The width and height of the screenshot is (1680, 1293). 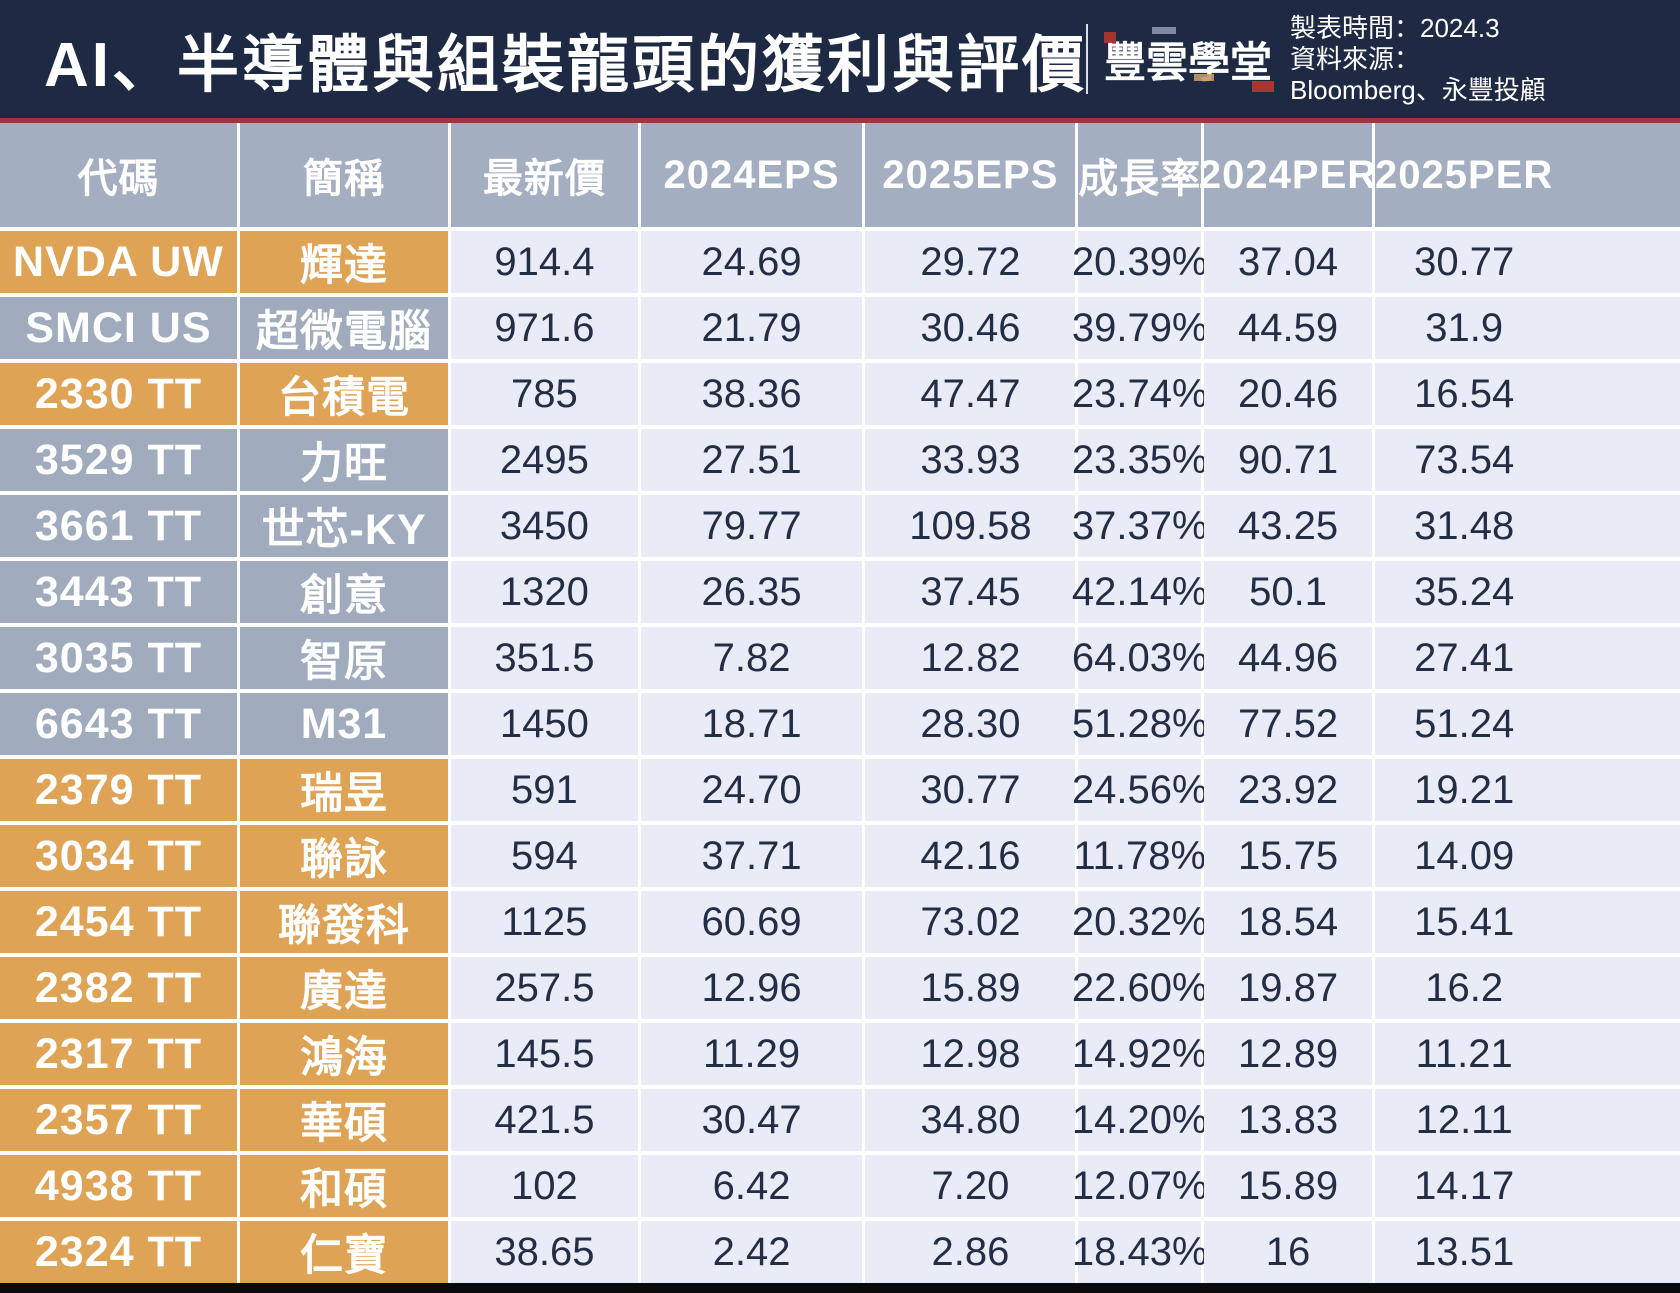 What do you see at coordinates (1087, 59) in the screenshot?
I see `divider-line` at bounding box center [1087, 59].